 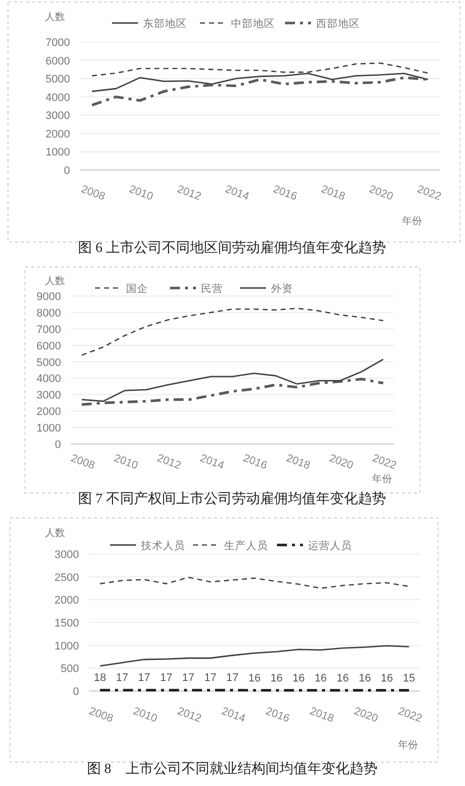 What do you see at coordinates (232, 499) in the screenshot?
I see `text: 图 7 不同产权间上市公司劳动雇佣均值年变化趋势` at bounding box center [232, 499].